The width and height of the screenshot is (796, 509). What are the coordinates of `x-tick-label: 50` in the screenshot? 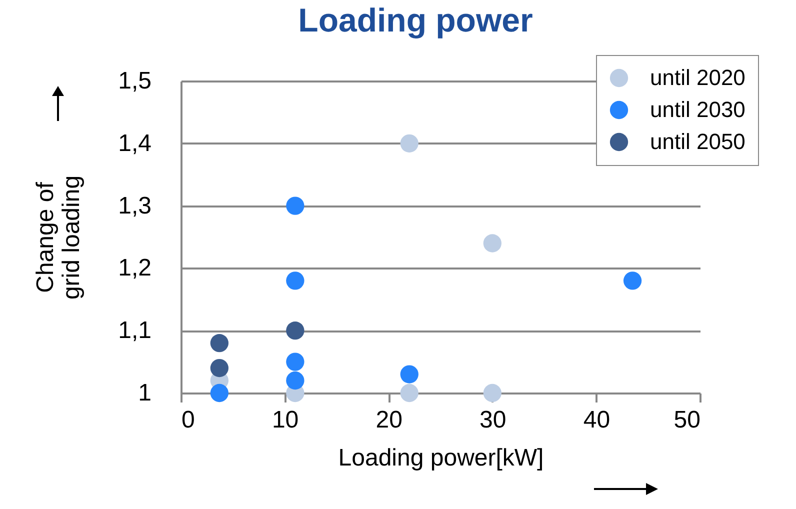 It's located at (687, 420).